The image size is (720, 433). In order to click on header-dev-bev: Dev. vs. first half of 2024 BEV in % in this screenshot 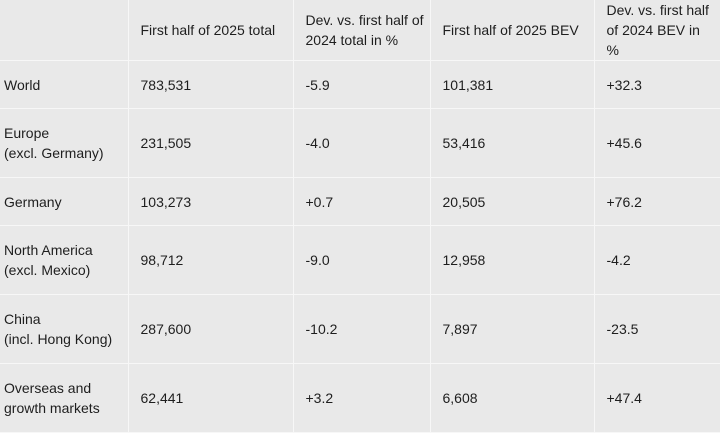, I will do `click(656, 30)`.